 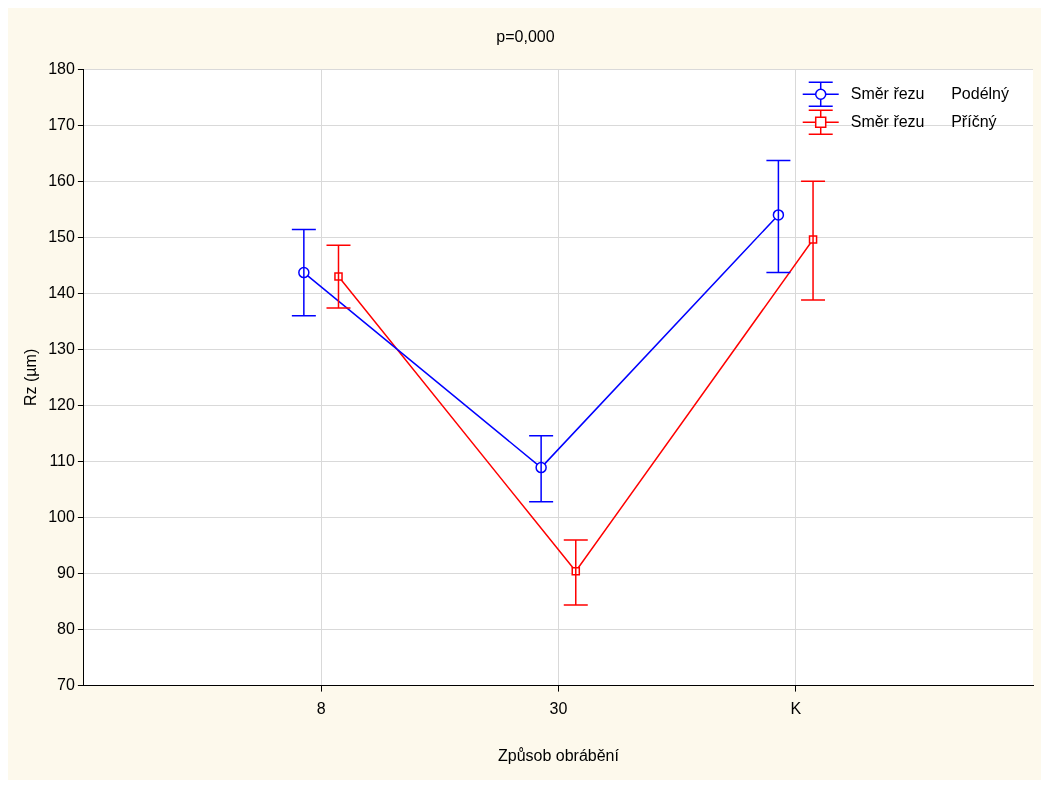 I want to click on x-tick-label: K, so click(x=796, y=708).